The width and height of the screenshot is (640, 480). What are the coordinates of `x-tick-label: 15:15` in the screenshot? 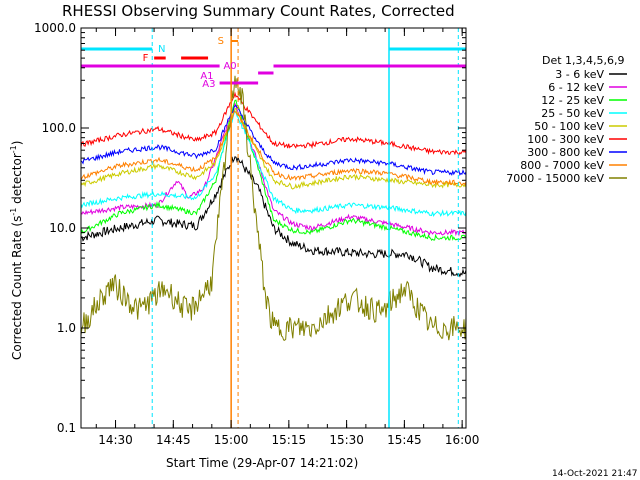 It's located at (289, 440).